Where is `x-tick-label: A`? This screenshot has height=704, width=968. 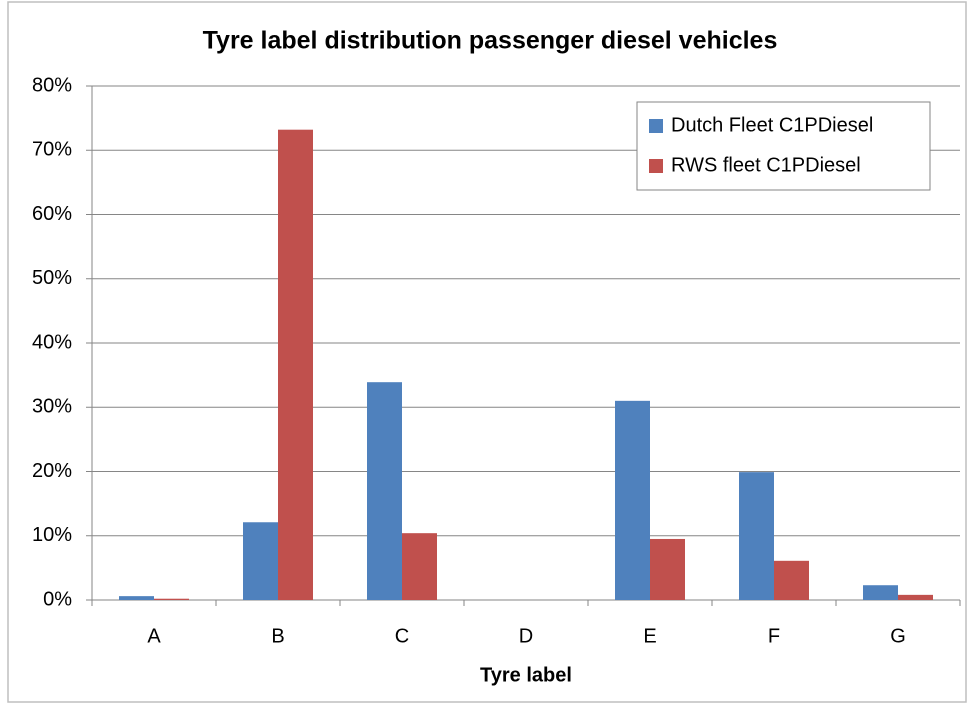
x-tick-label: A is located at coordinates (154, 636).